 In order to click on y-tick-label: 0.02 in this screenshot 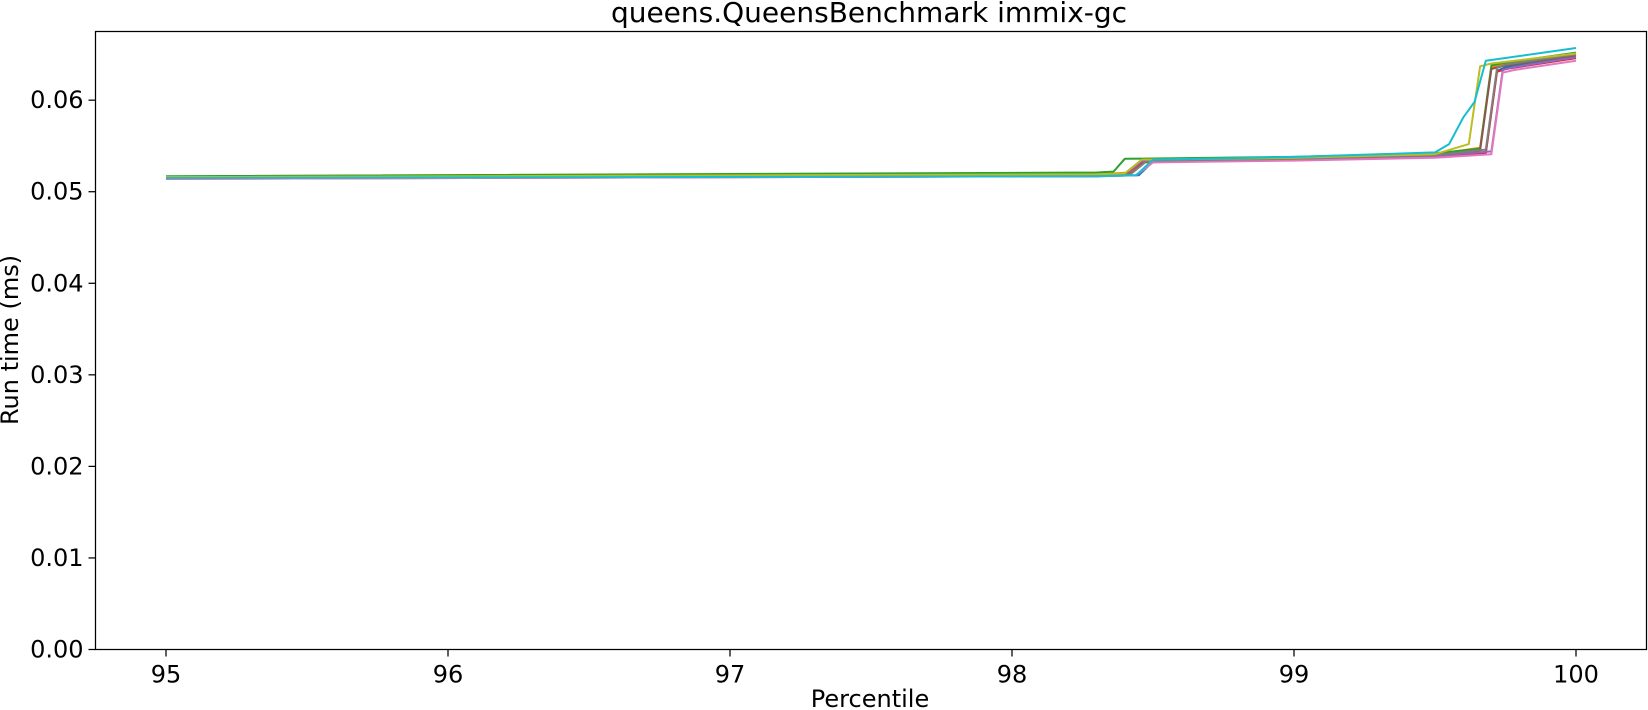, I will do `click(56, 466)`.